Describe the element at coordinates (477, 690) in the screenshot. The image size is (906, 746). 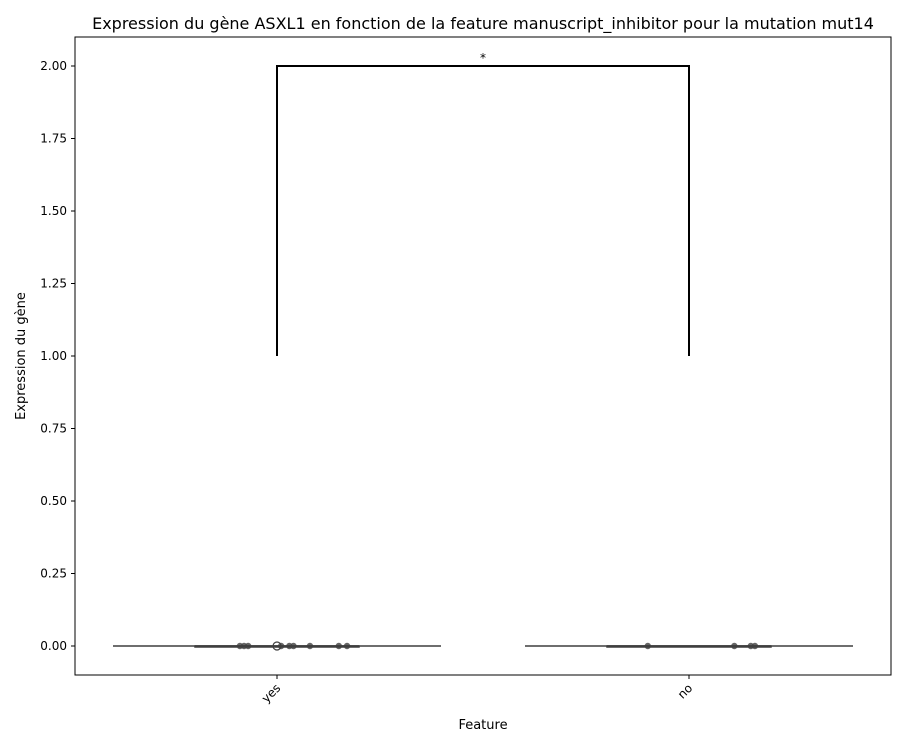
I see `x-axis: yes no` at that location.